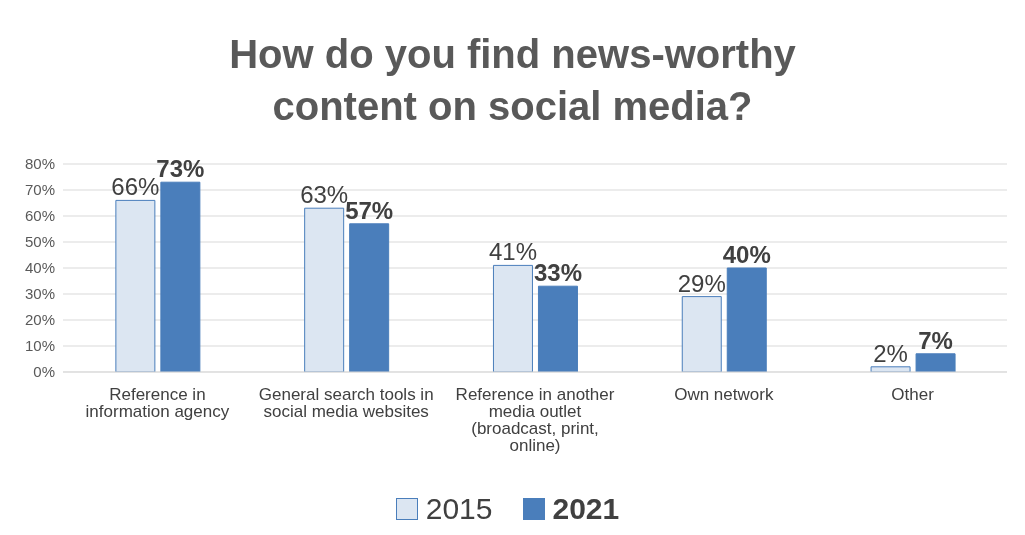 Image resolution: width=1025 pixels, height=535 pixels. What do you see at coordinates (39, 216) in the screenshot?
I see `y-tick-label: 60%` at bounding box center [39, 216].